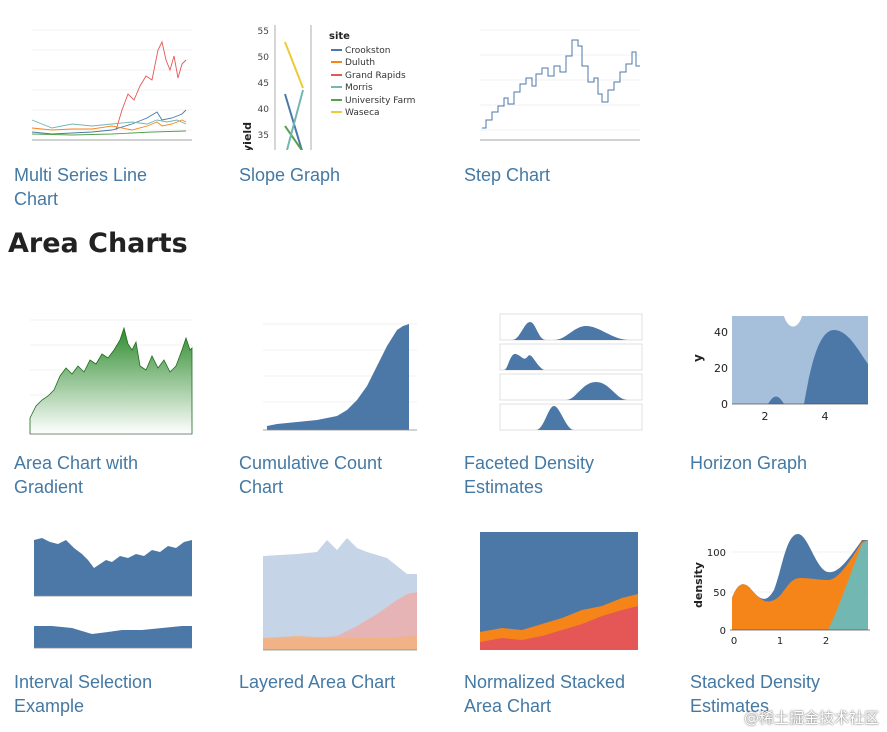 This screenshot has height=732, width=887. What do you see at coordinates (564, 475) in the screenshot?
I see `caption-faceted-density-estimates: Faceted Density Estimates` at bounding box center [564, 475].